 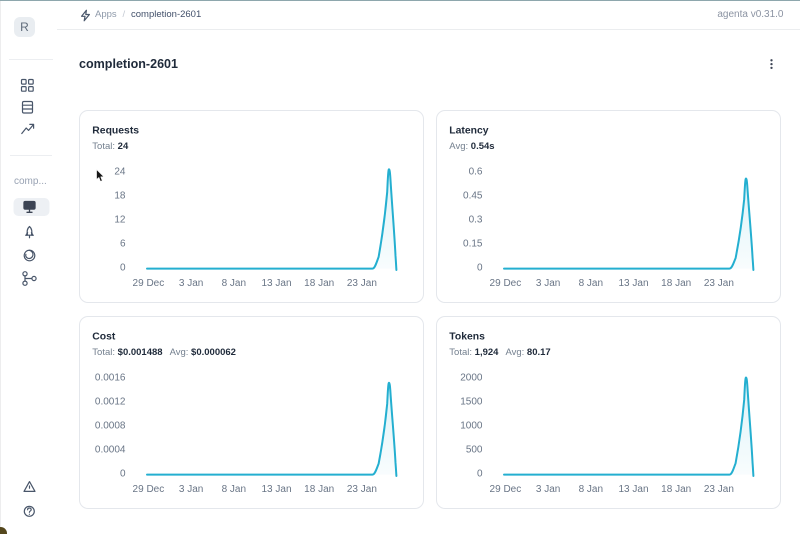 What do you see at coordinates (474, 450) in the screenshot?
I see `svg-text: 500` at bounding box center [474, 450].